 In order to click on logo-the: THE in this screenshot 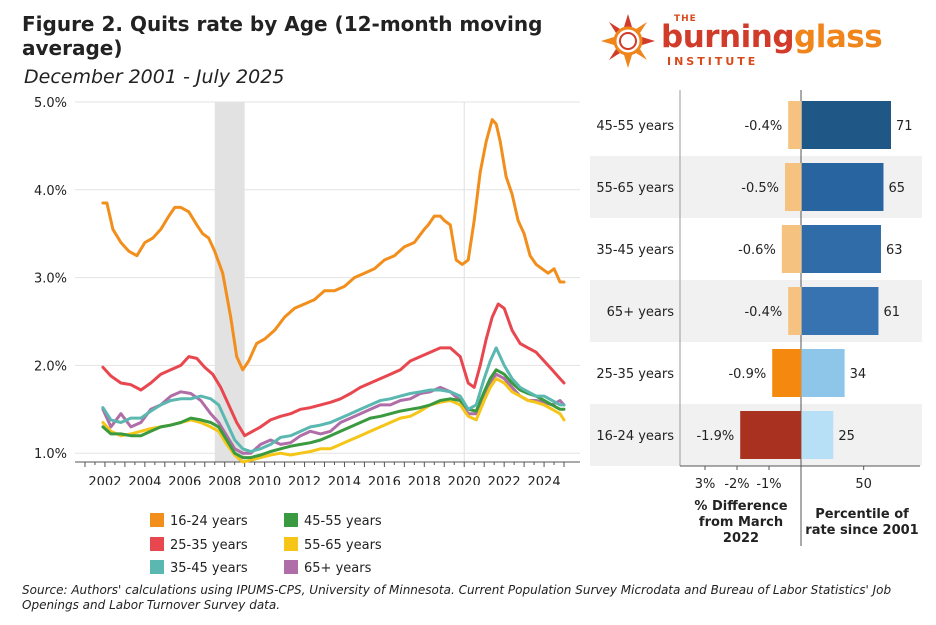, I will do `click(685, 19)`.